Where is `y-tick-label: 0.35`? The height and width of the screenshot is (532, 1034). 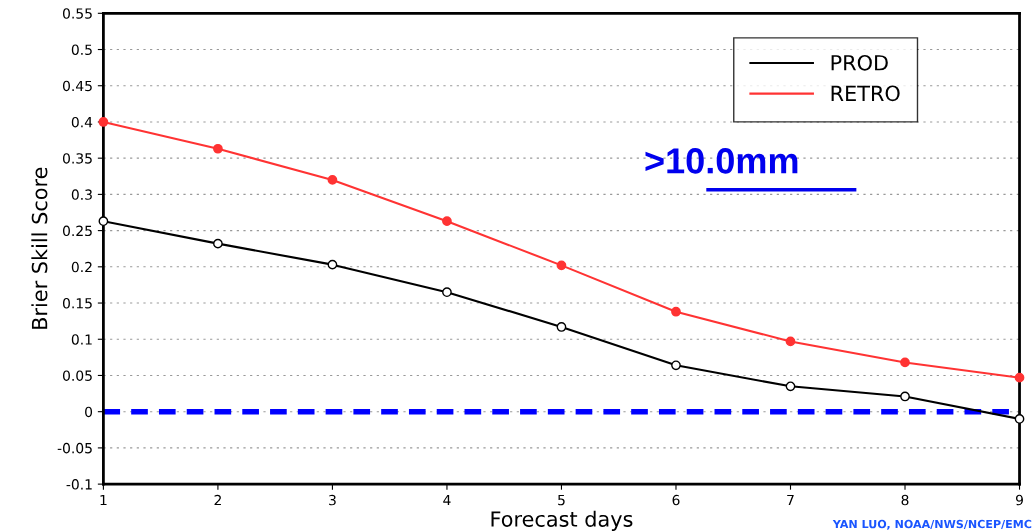
y-tick-label: 0.35 is located at coordinates (77, 158).